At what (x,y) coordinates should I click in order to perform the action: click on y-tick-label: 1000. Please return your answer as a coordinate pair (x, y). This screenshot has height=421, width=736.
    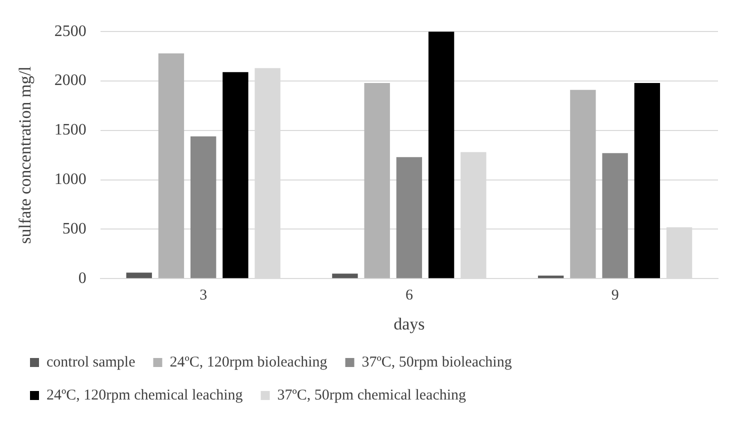
    Looking at the image, I should click on (70, 179).